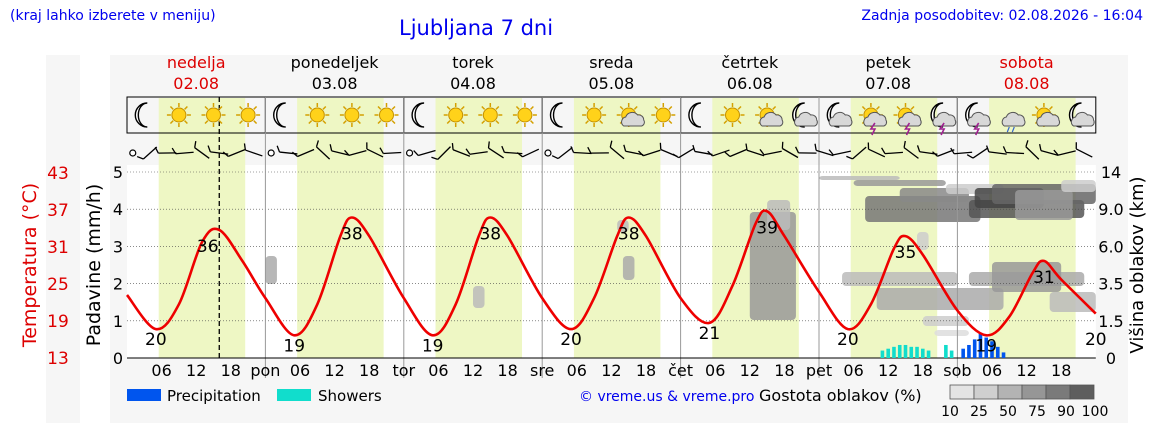 The height and width of the screenshot is (443, 1152). Describe the element at coordinates (750, 62) in the screenshot. I see `day-name: četrtek` at that location.